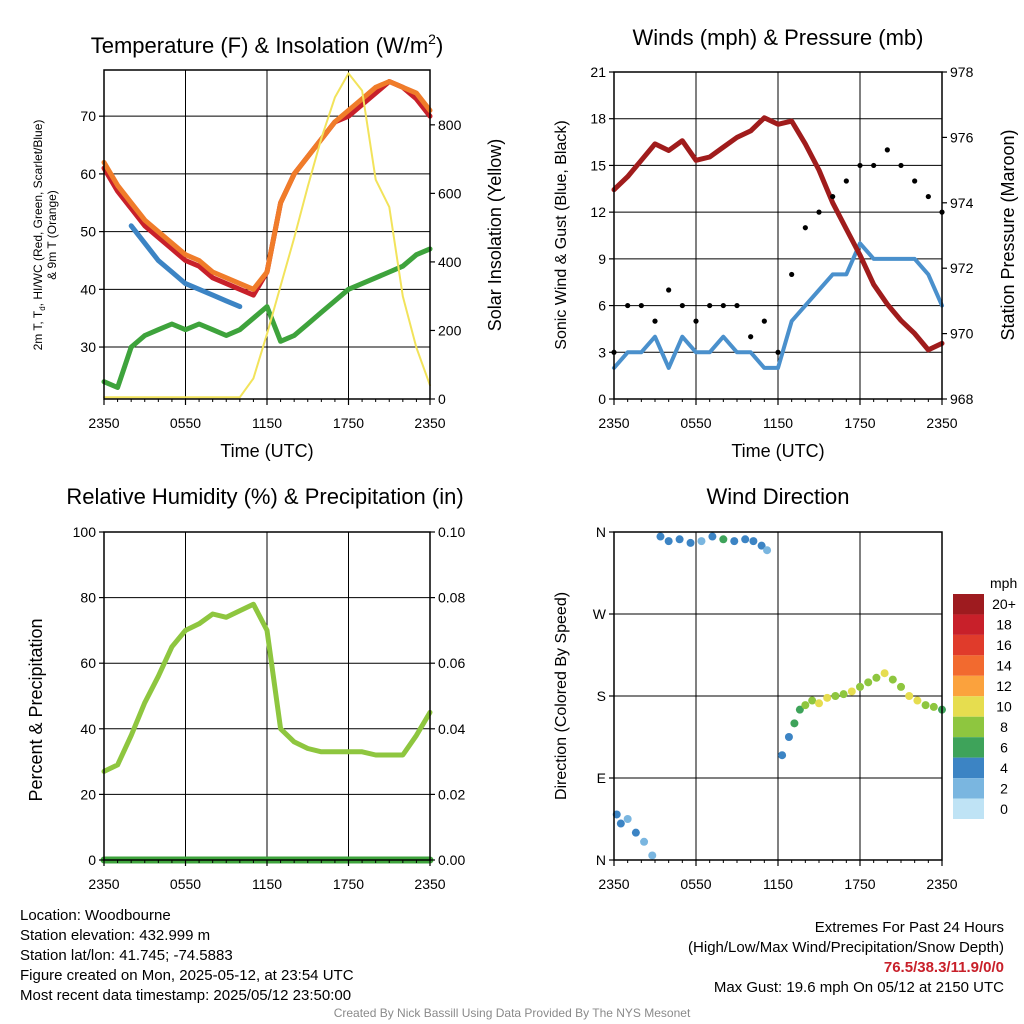 Image resolution: width=1024 pixels, height=1024 pixels. I want to click on temp-x-tick-label: 2350, so click(103, 423).